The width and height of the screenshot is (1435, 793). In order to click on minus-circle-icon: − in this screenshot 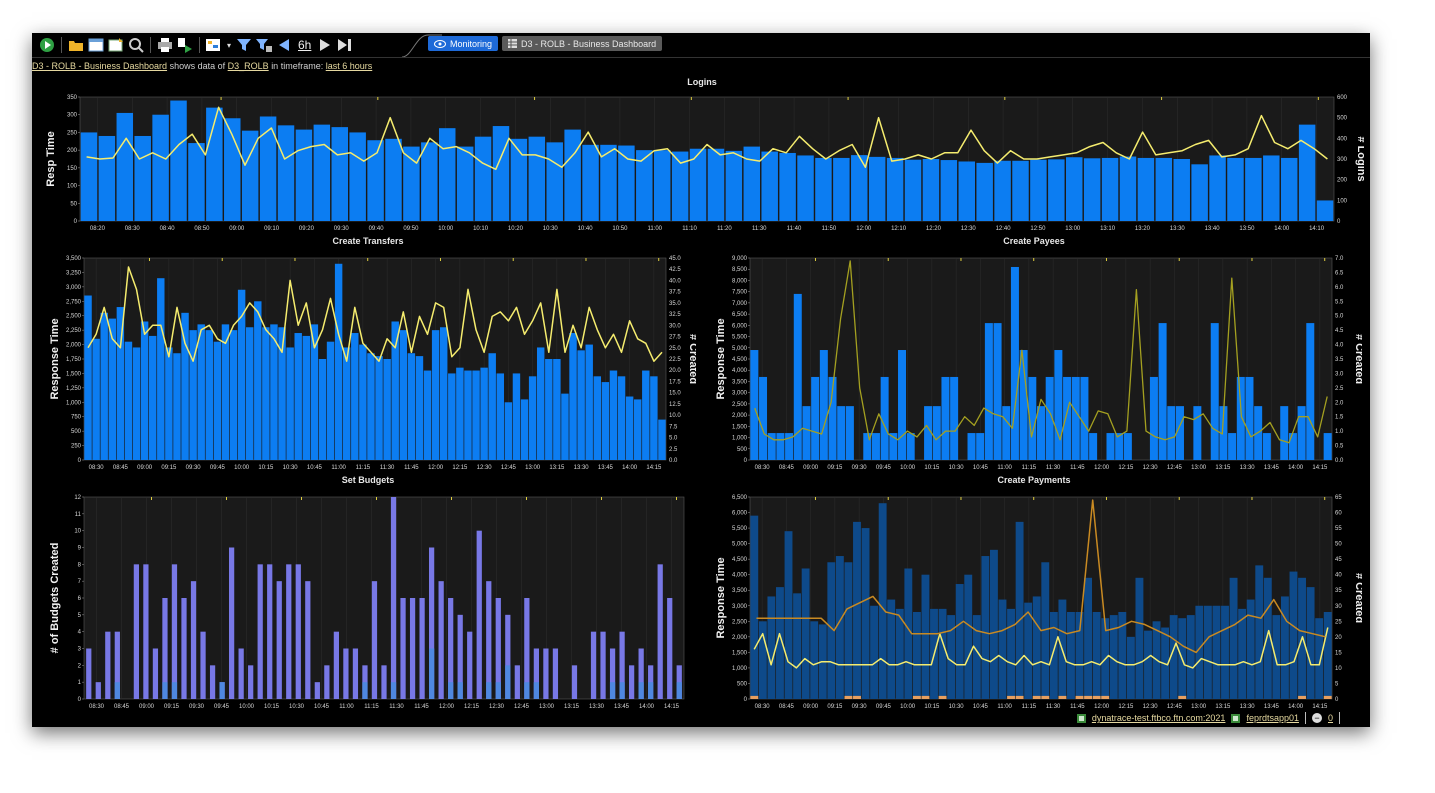, I will do `click(1316, 718)`.